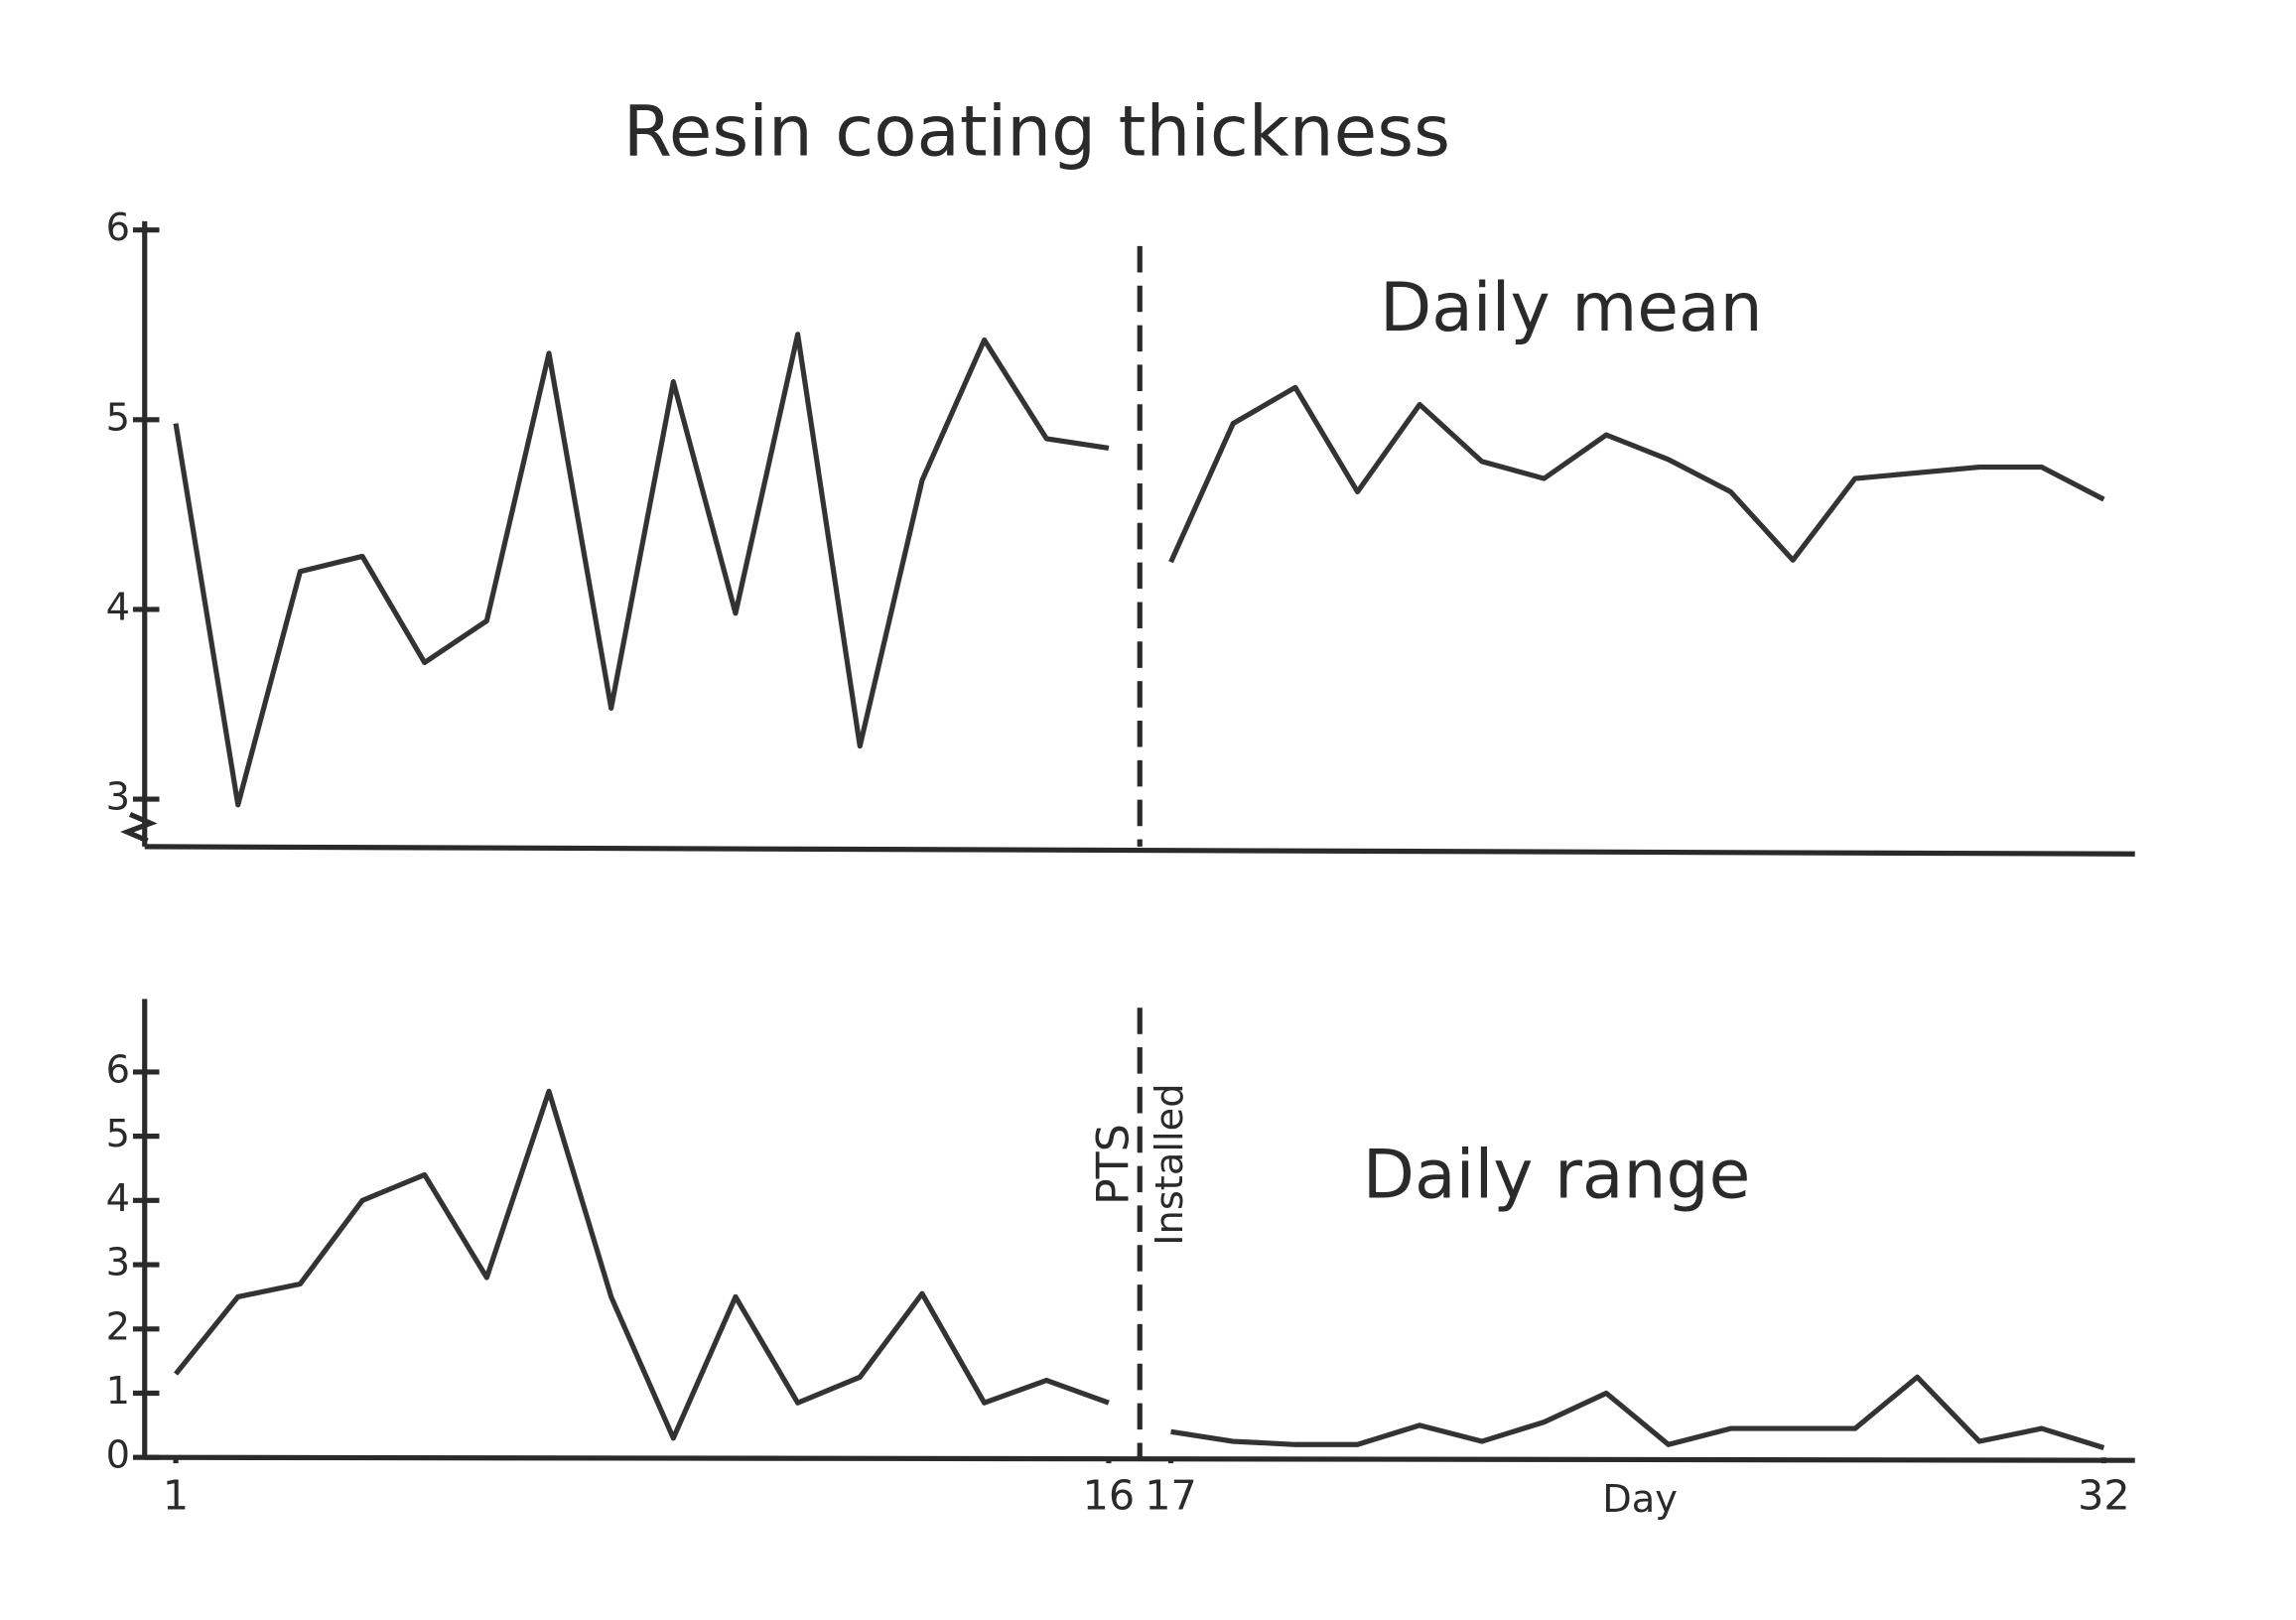  I want to click on x-tick-label: 17, so click(1171, 1496).